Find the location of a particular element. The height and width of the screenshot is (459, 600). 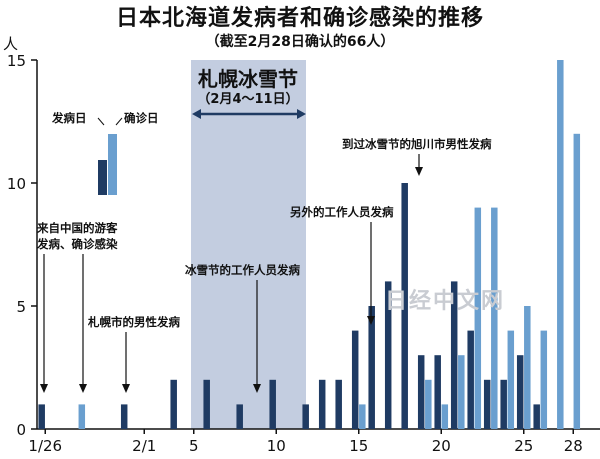

x-tick-label: 25 is located at coordinates (523, 446).